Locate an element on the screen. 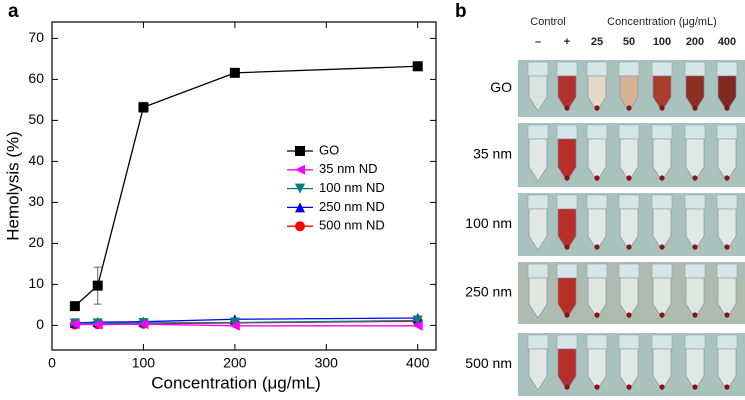 The image size is (745, 400). column-label: 100 is located at coordinates (662, 42).